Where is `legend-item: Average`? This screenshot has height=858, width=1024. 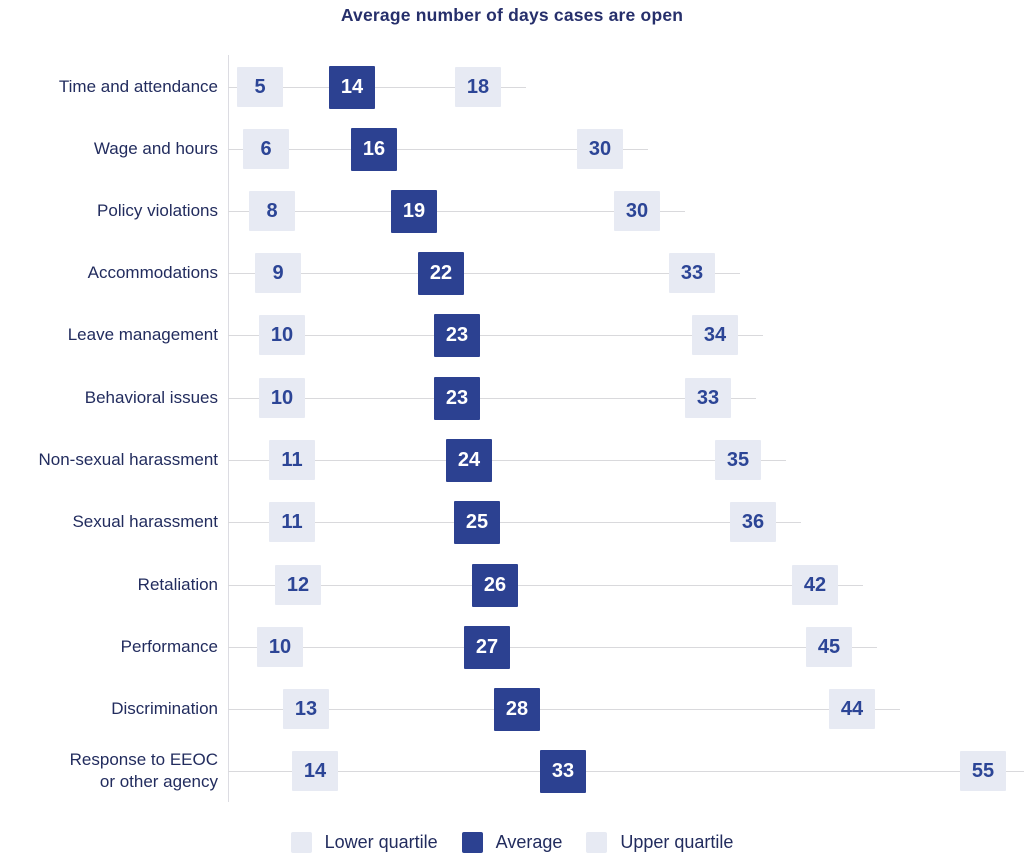 legend-item: Average is located at coordinates (512, 842).